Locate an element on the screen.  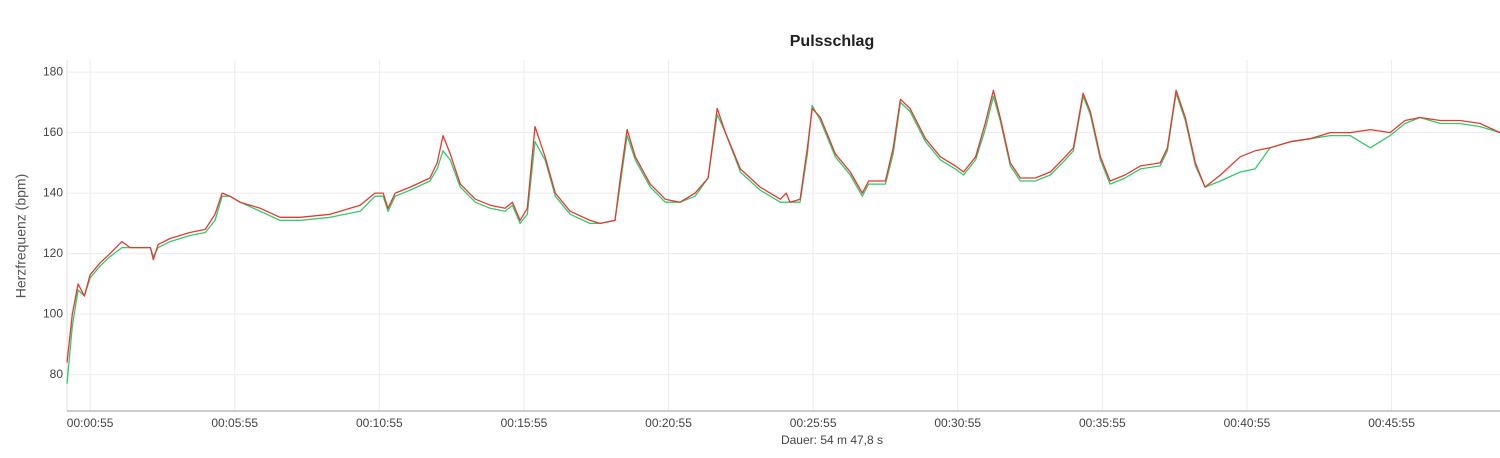
y-tick-label: 80 is located at coordinates (57, 374).